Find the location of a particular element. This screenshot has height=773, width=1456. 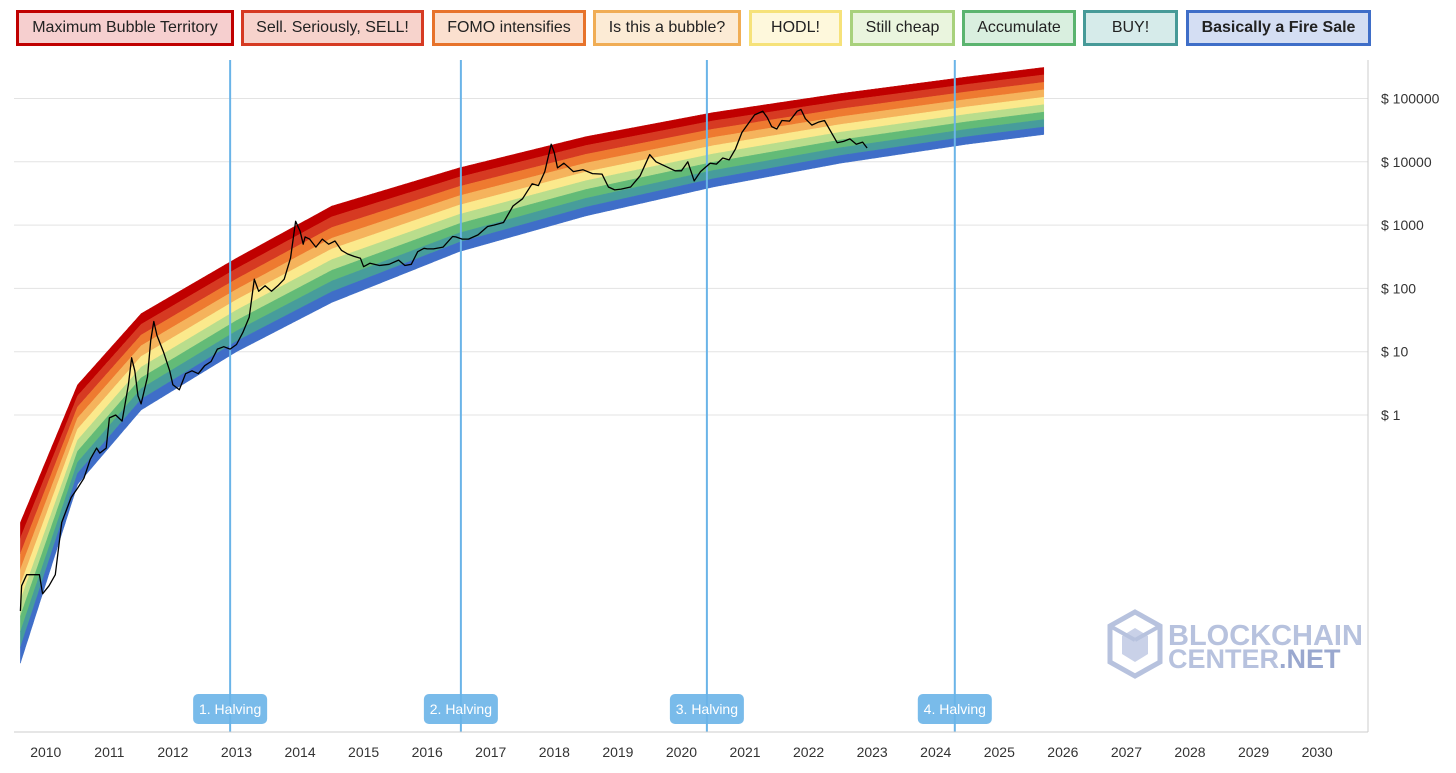

x-tick-label-2013: 2013 is located at coordinates (236, 752).